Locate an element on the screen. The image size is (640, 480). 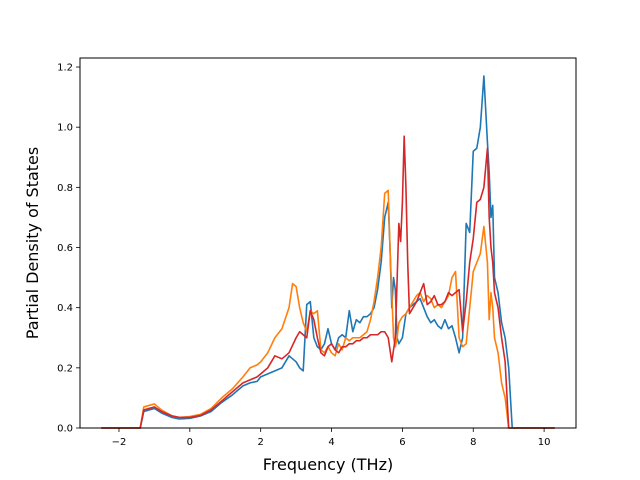
x-tick-label: 2 is located at coordinates (260, 442).